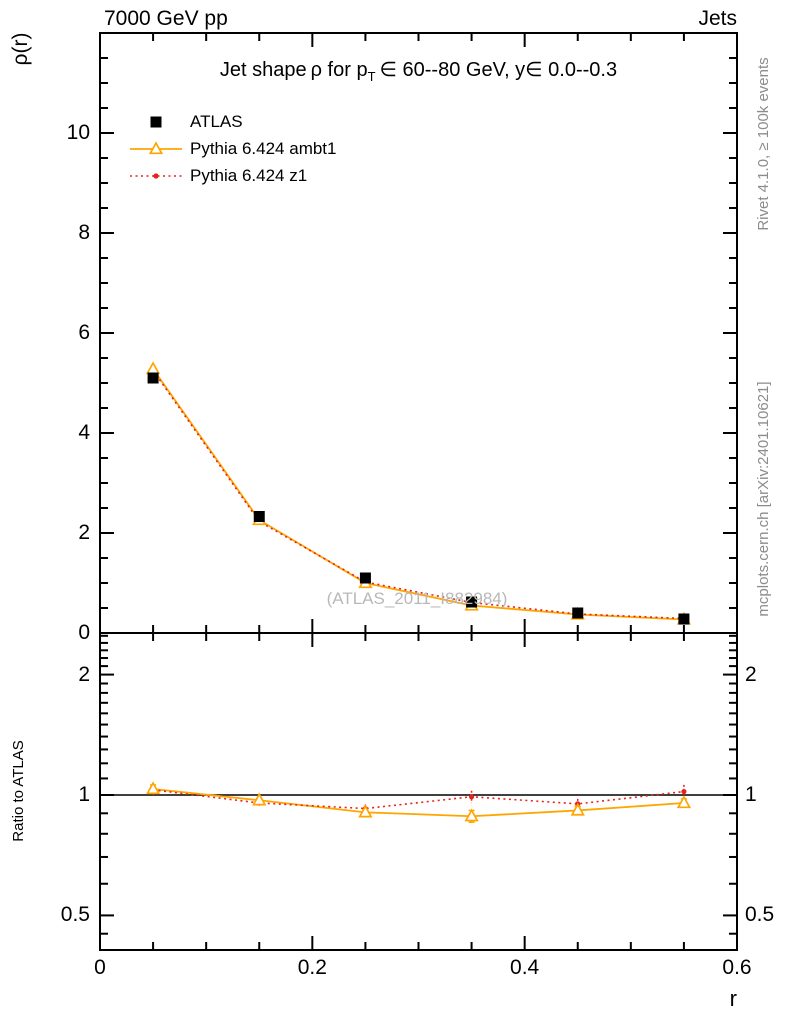  Describe the element at coordinates (496, 70) in the screenshot. I see `plot-title-post: ∈ 60--80 GeV, y∈ 0.0--0.3` at that location.